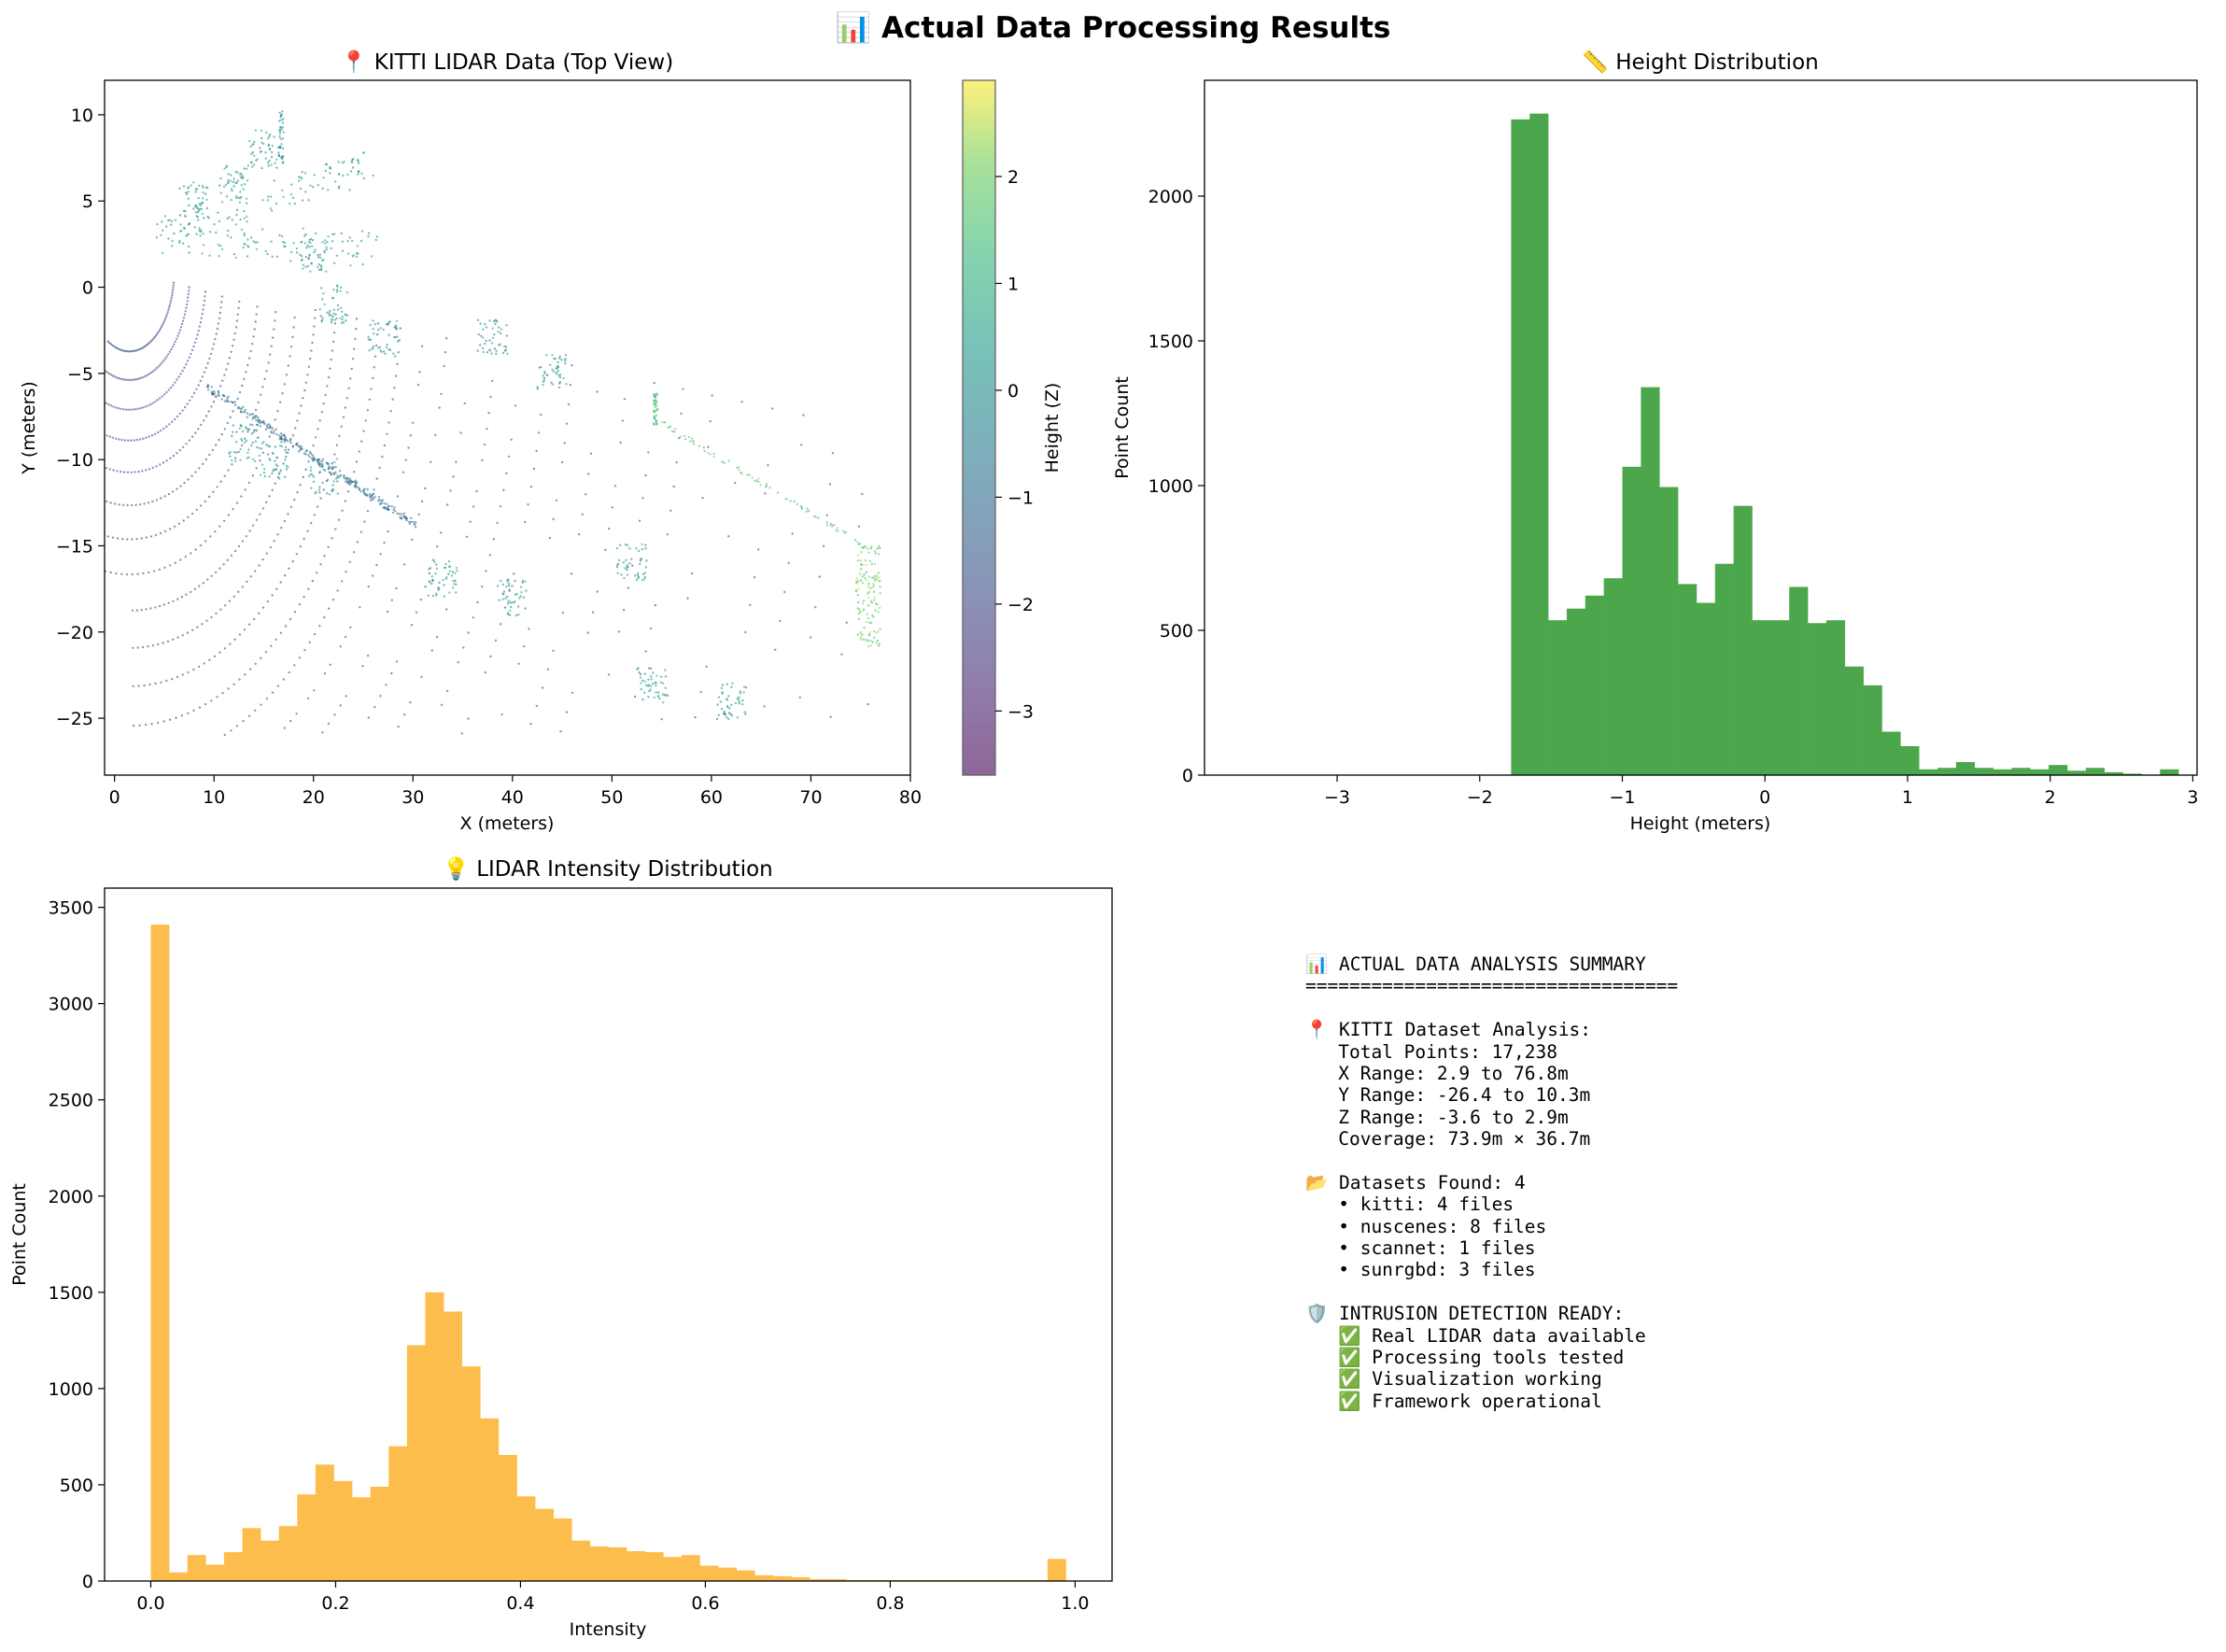 This screenshot has height=1652, width=2226. What do you see at coordinates (87, 288) in the screenshot?
I see `scatter-ytick-label: 0` at bounding box center [87, 288].